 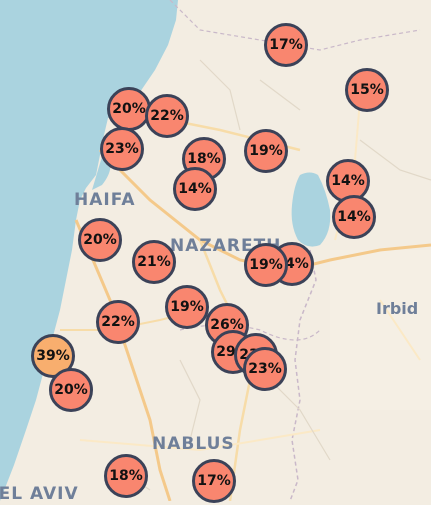 I want to click on place-label-tel-aviv: TEL AVIV, so click(x=39, y=494).